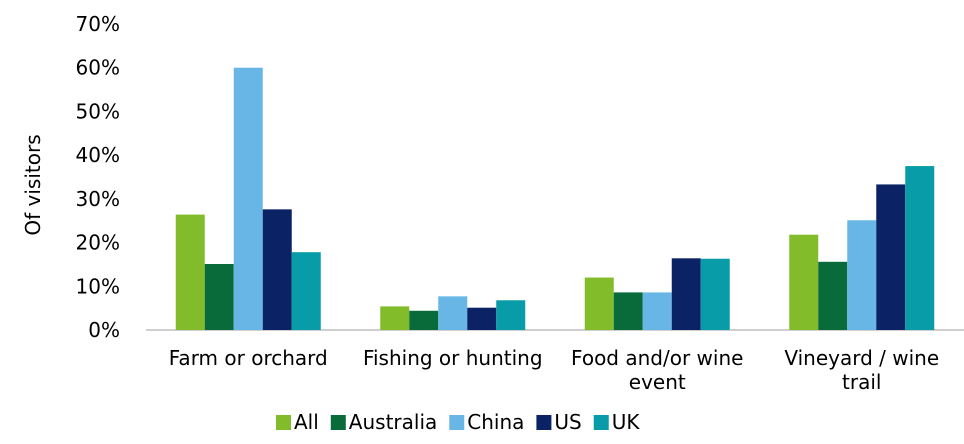  Describe the element at coordinates (393, 422) in the screenshot. I see `legend-label: Australia` at that location.